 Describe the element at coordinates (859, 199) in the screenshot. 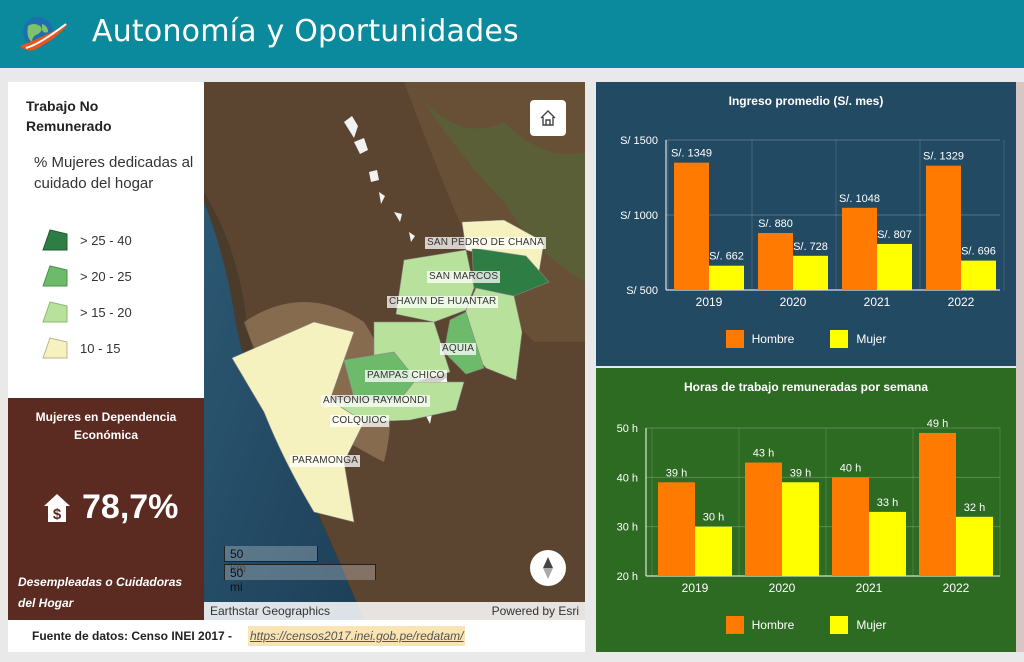

I see `data-label: S/. 1048` at that location.